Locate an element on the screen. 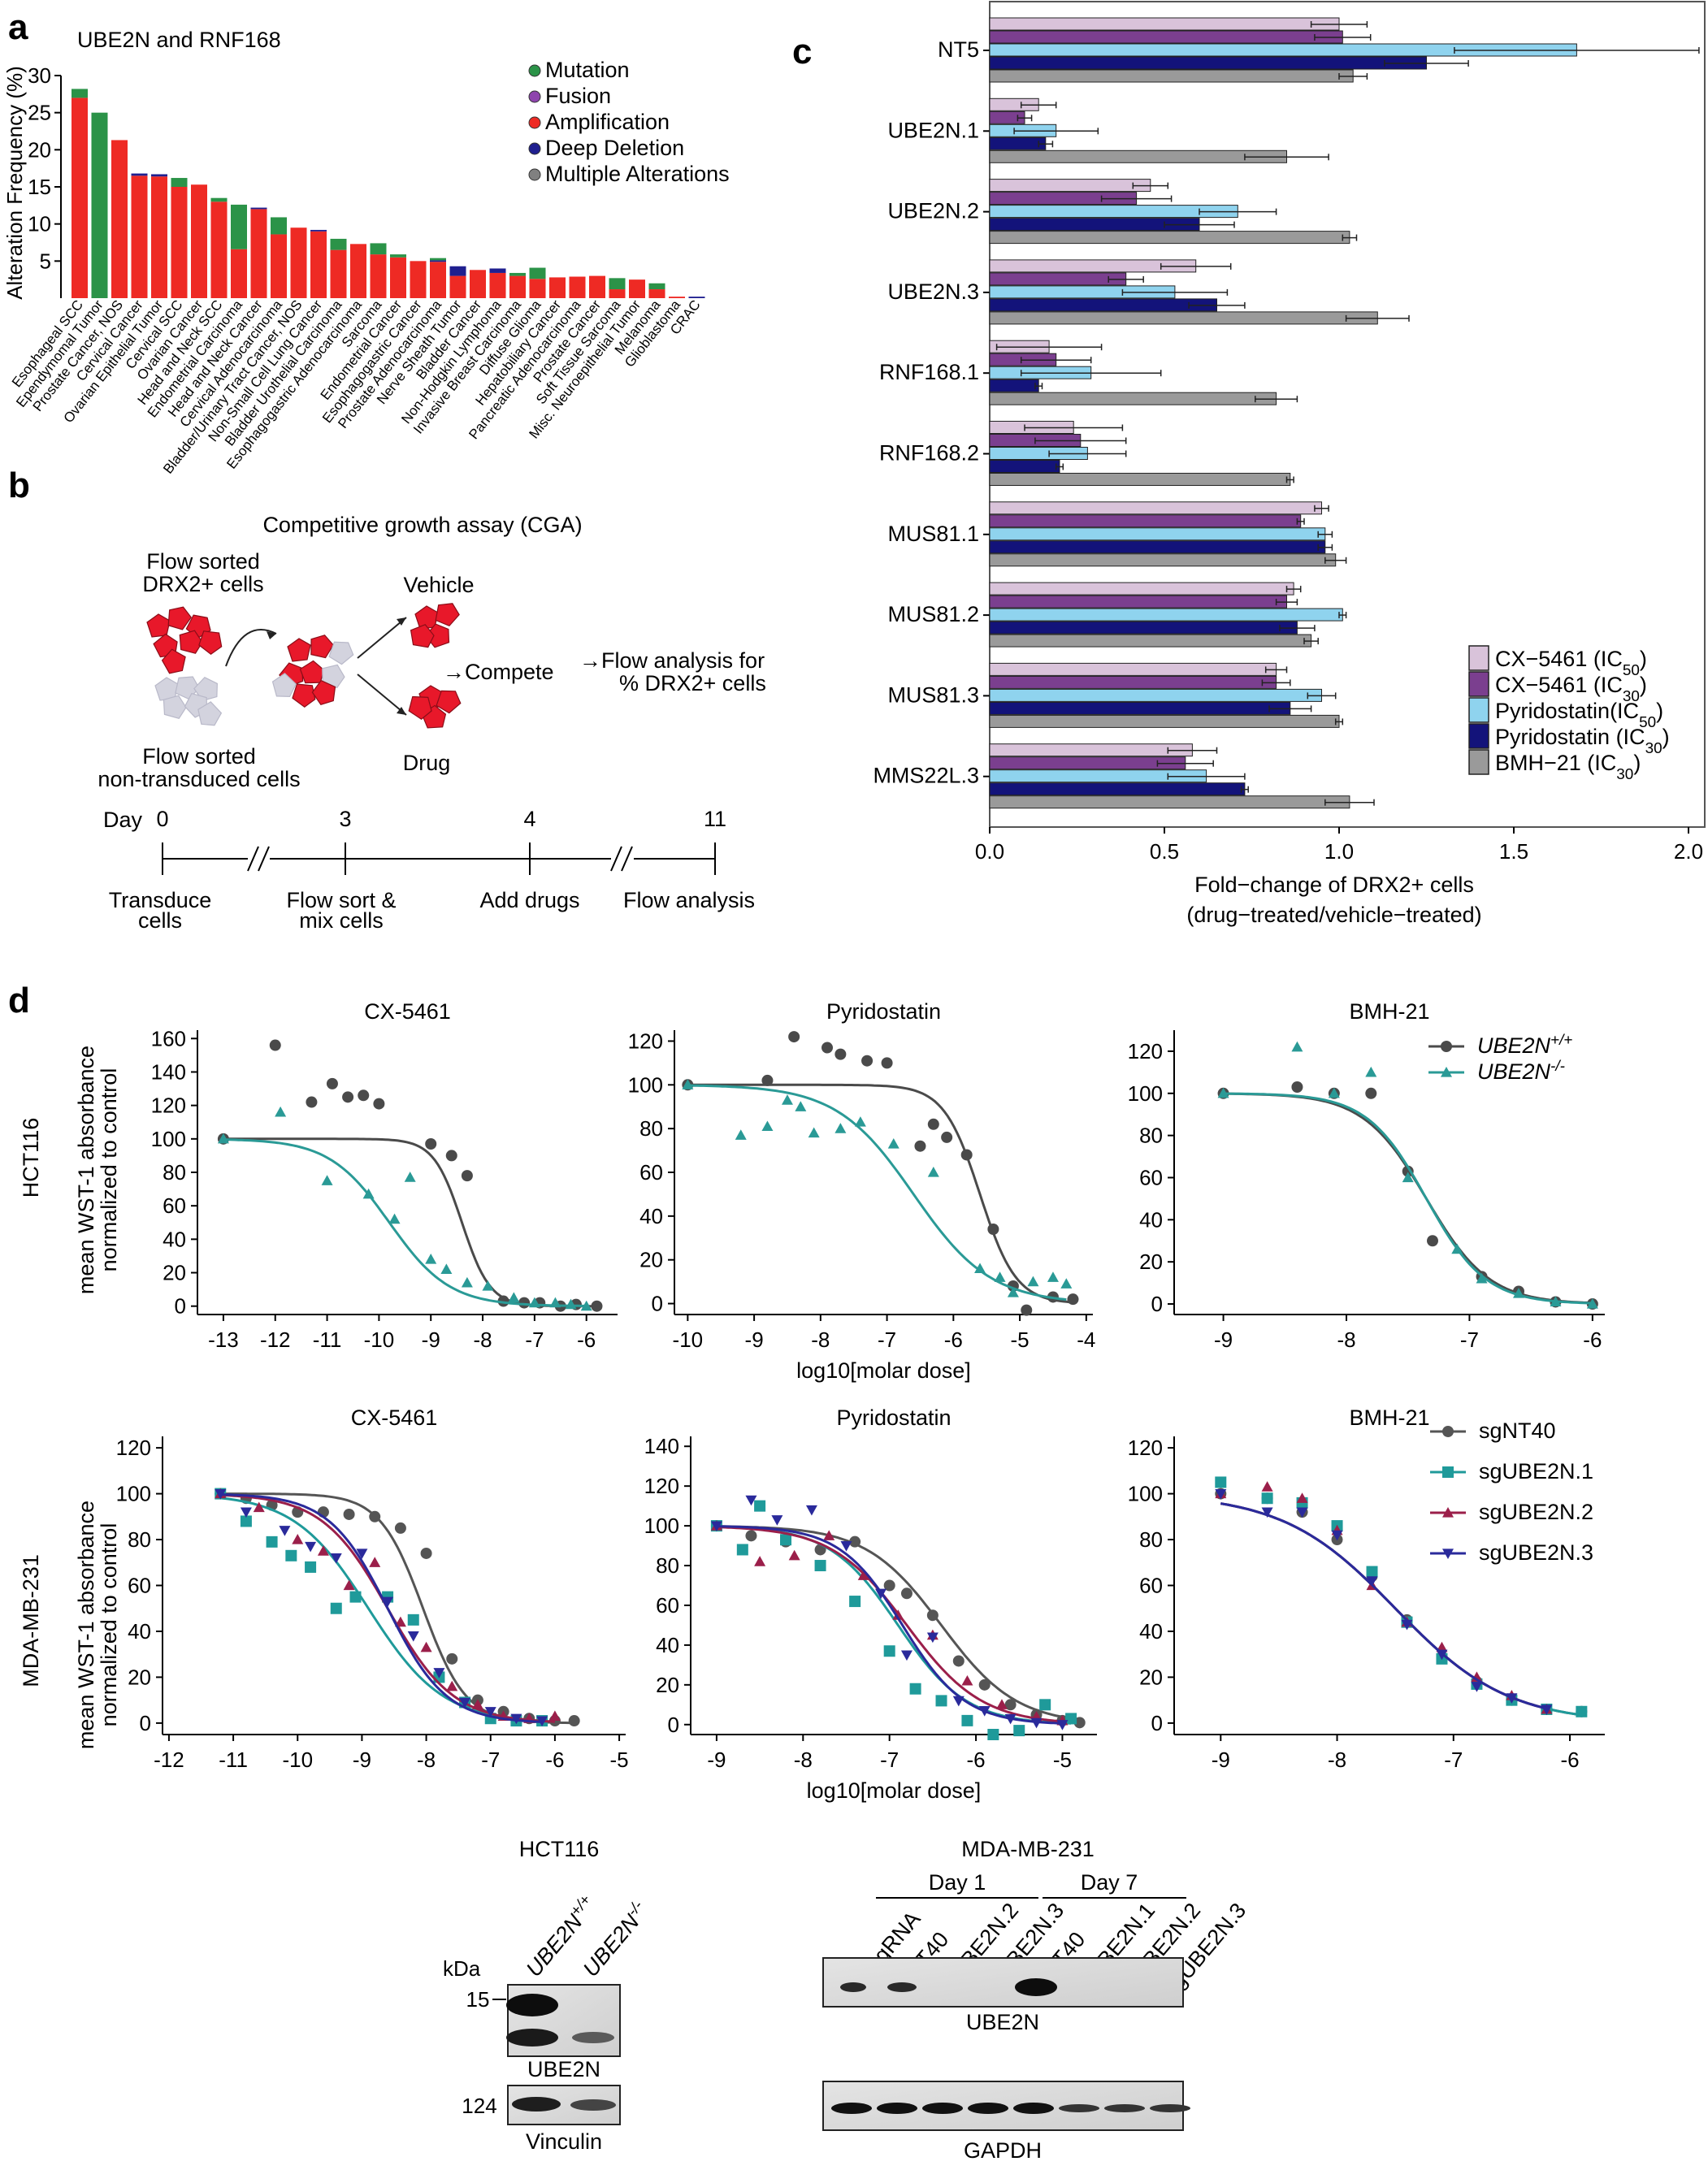 Image resolution: width=1708 pixels, height=2170 pixels. chart-a-title: UBE2N and RNF168 is located at coordinates (179, 40).